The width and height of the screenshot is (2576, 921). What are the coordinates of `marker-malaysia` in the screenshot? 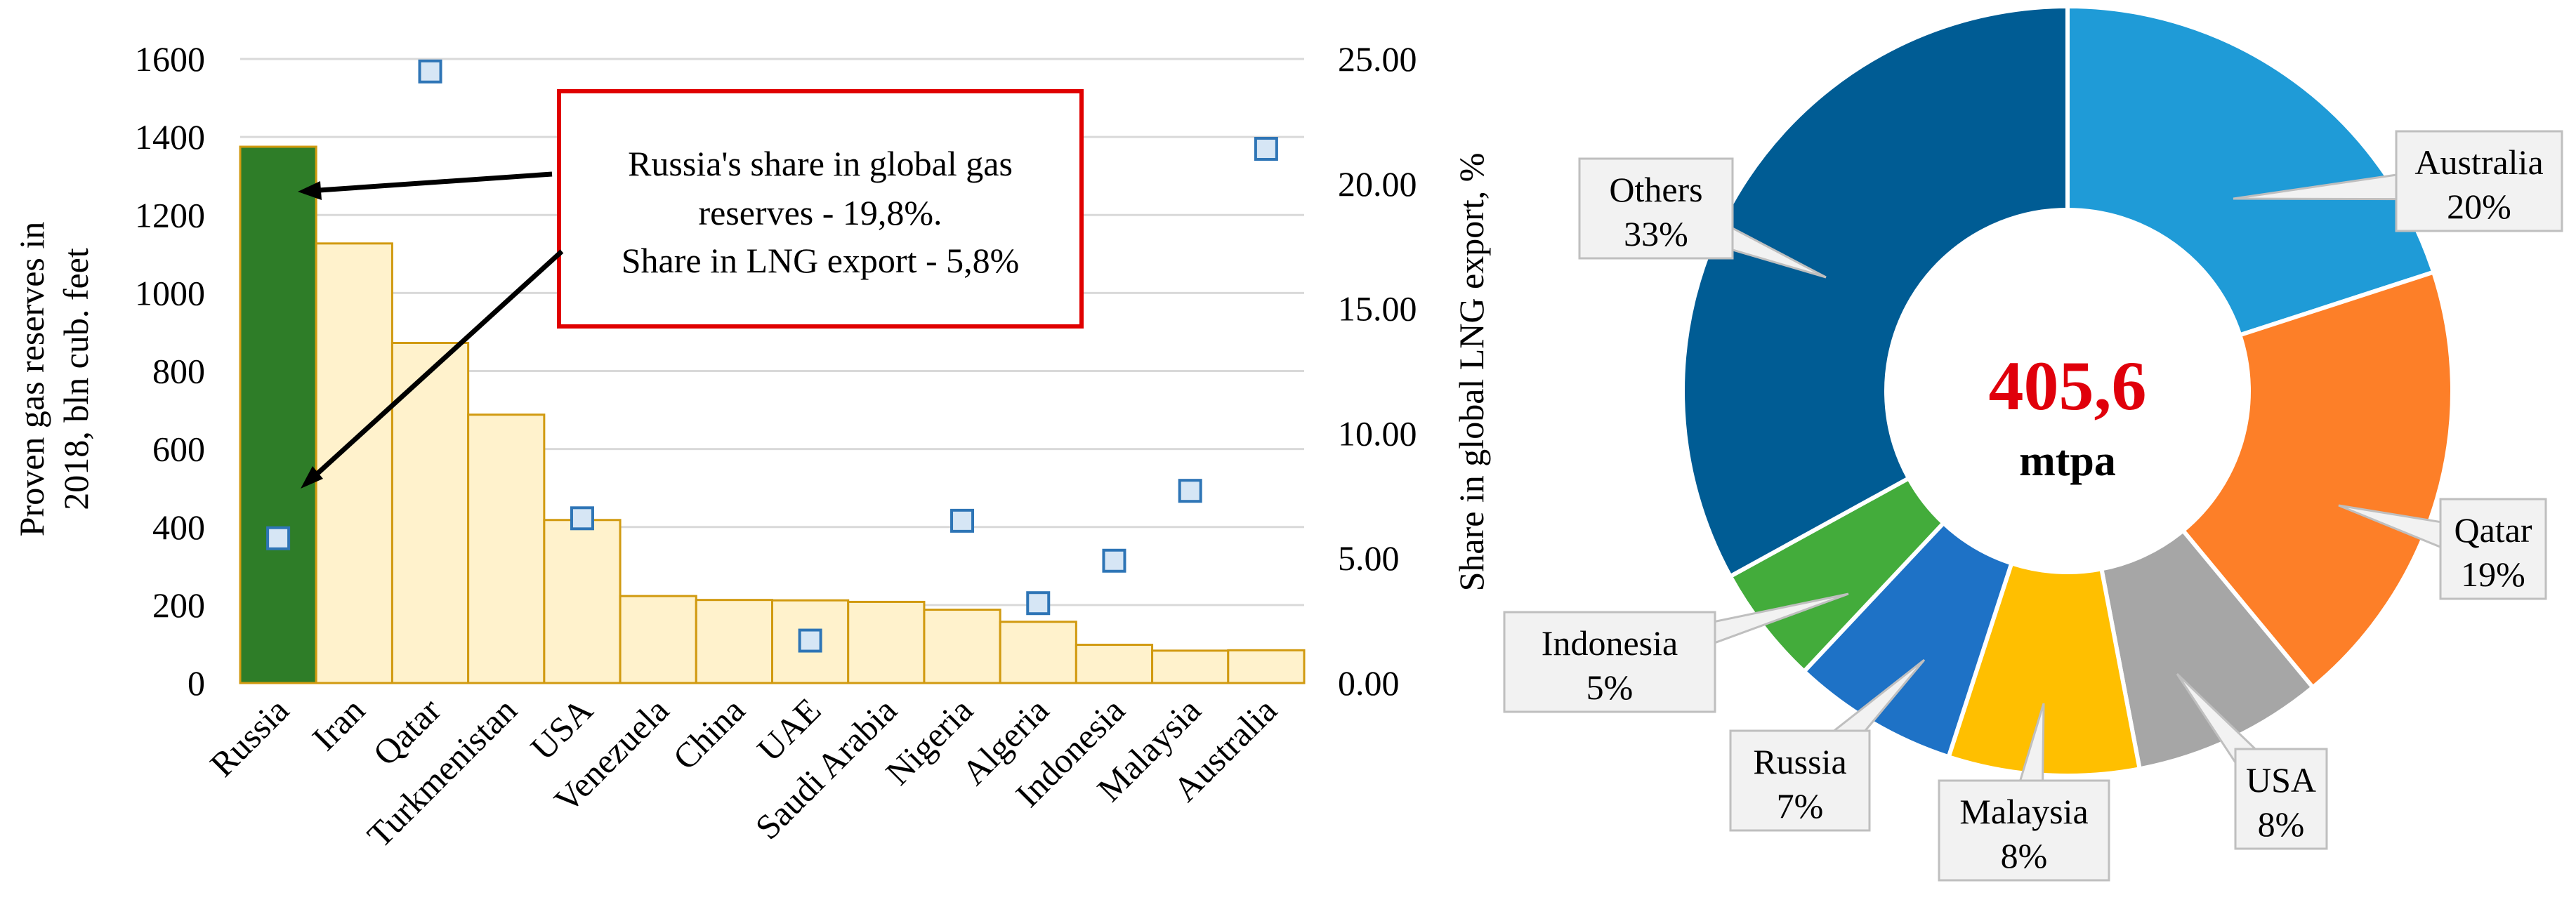 It's located at (1190, 491).